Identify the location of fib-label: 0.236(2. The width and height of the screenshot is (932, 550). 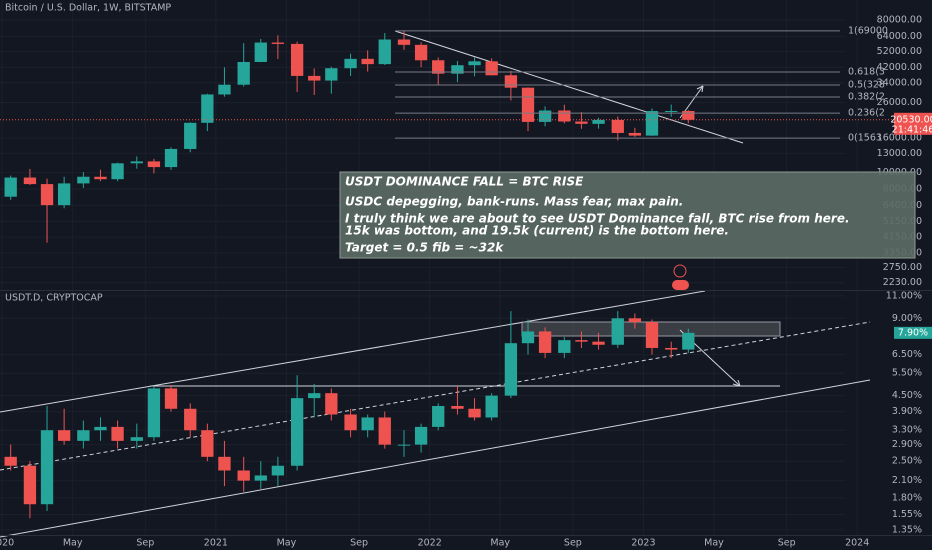
(866, 113).